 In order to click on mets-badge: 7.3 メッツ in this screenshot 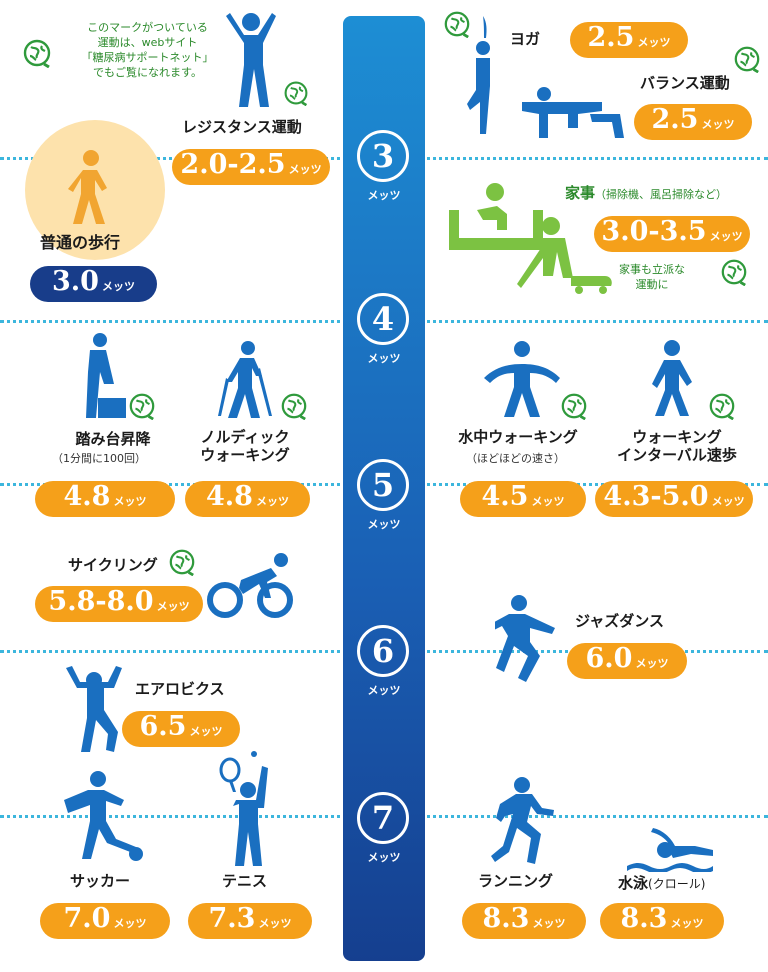, I will do `click(250, 921)`.